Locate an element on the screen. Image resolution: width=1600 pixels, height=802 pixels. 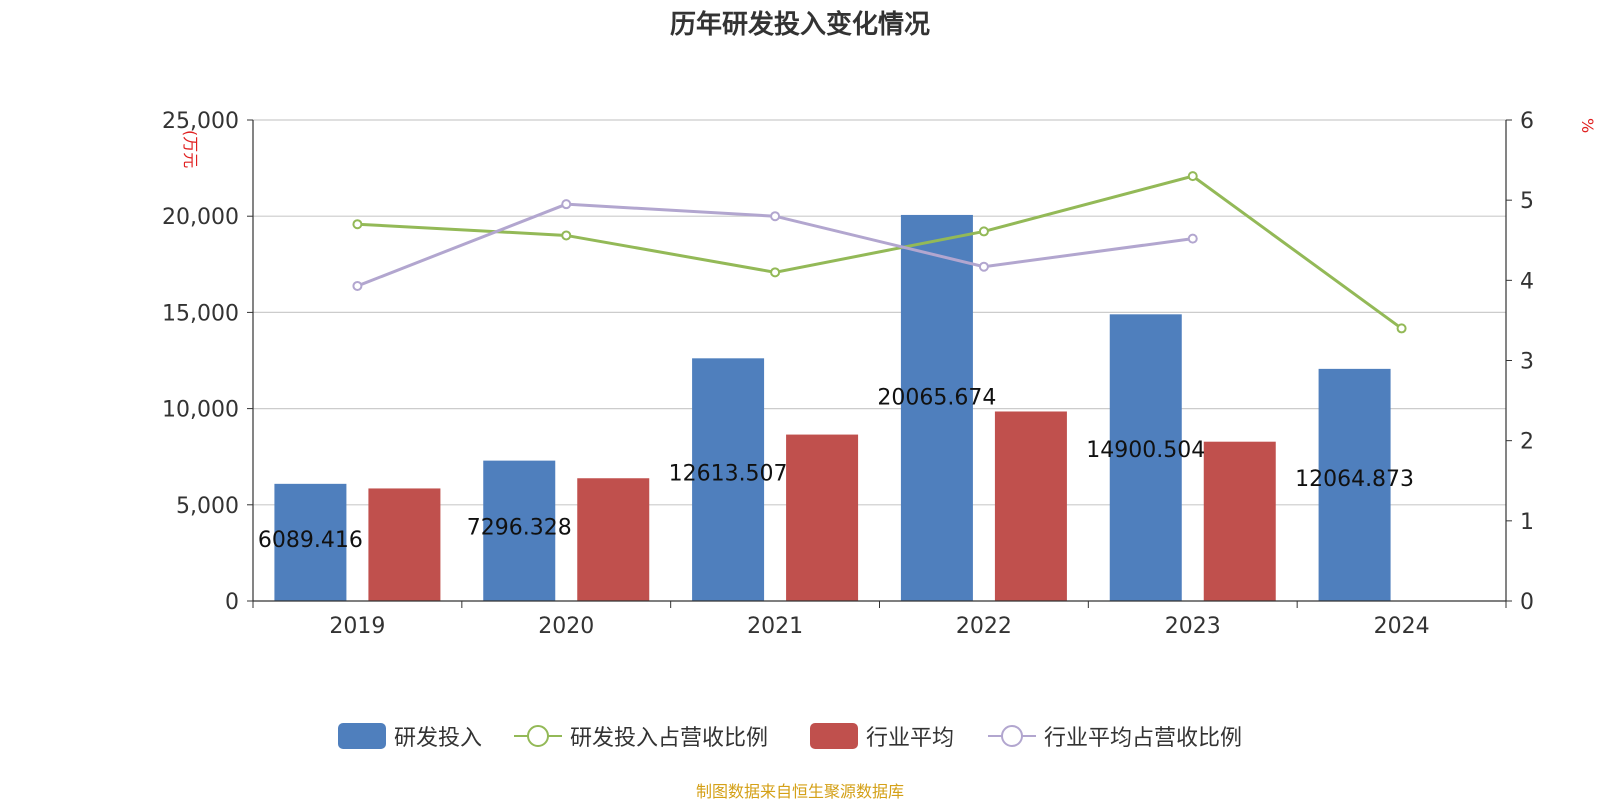
bar-data-label: 6089.416 is located at coordinates (310, 540).